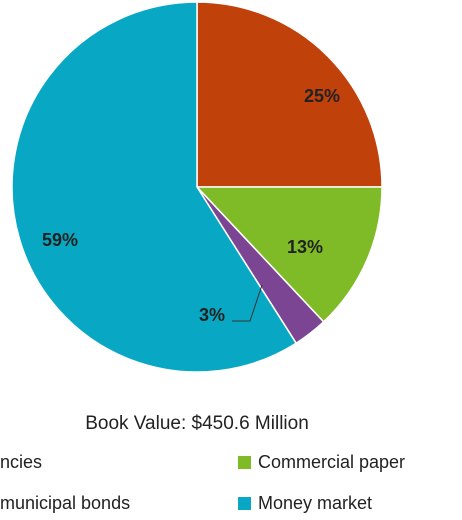 This screenshot has height=520, width=462. Describe the element at coordinates (21, 462) in the screenshot. I see `legend-label: ncies` at that location.